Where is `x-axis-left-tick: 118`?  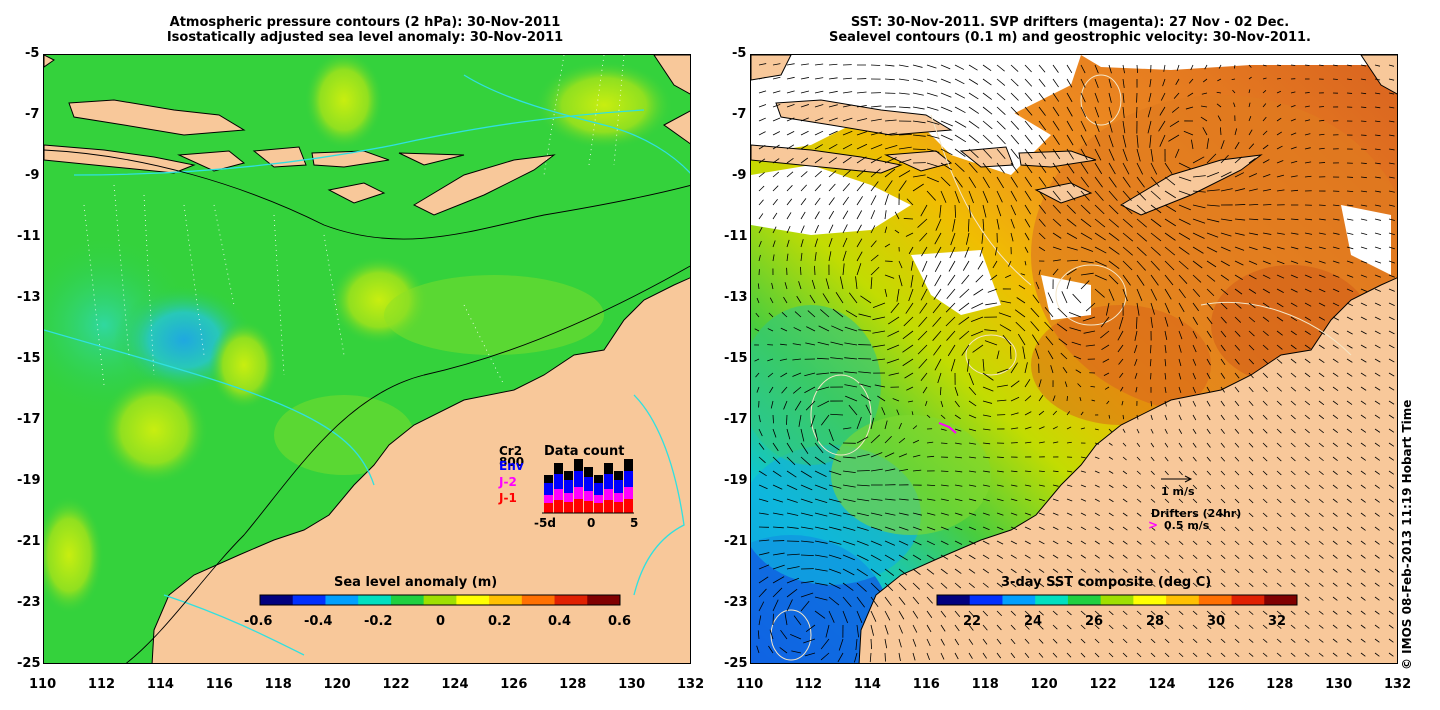
x-axis-left-tick: 118 is located at coordinates (278, 684).